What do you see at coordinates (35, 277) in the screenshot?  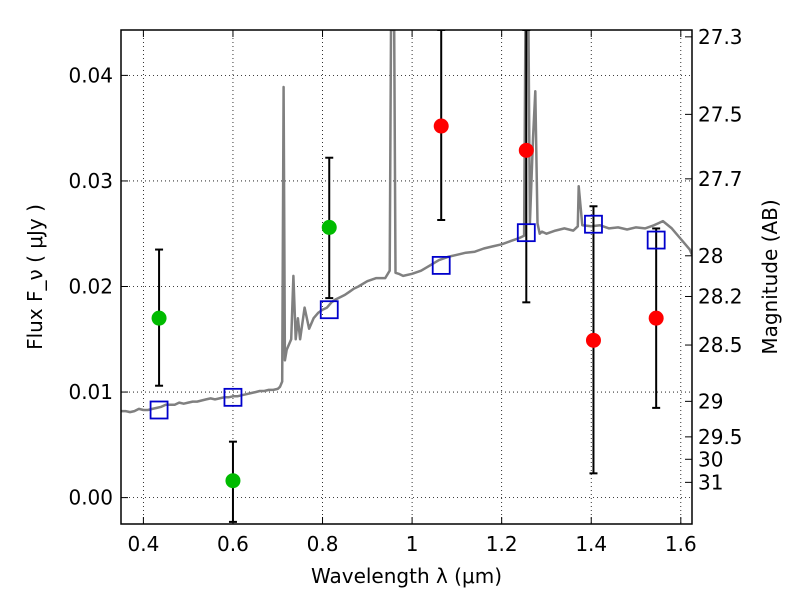 I see `y-axis-label: Flux F_ν ( μJy )` at bounding box center [35, 277].